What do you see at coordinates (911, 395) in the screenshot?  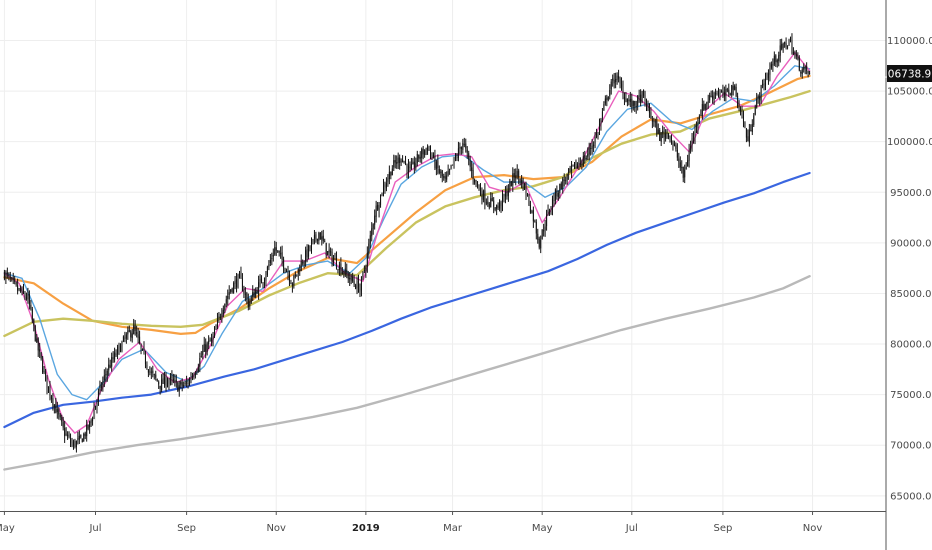 I see `price-tick-label: 75000.00` at bounding box center [911, 395].